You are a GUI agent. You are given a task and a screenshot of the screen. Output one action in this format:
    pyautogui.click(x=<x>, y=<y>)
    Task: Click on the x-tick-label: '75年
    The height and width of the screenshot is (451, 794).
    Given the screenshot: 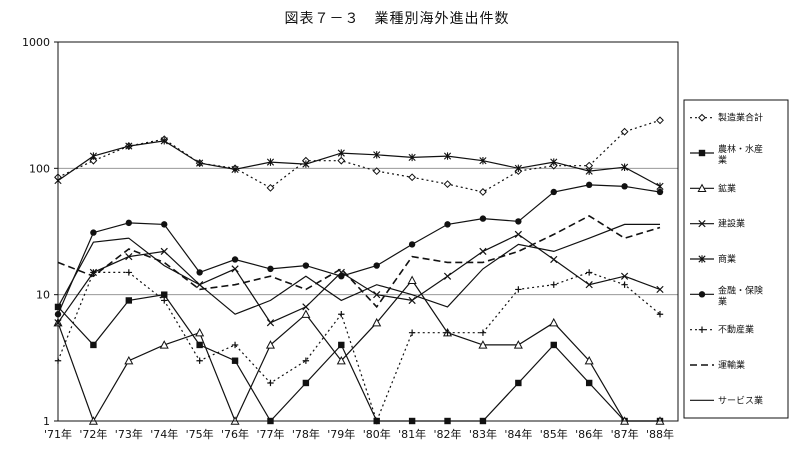 What is the action you would take?
    pyautogui.click(x=200, y=434)
    